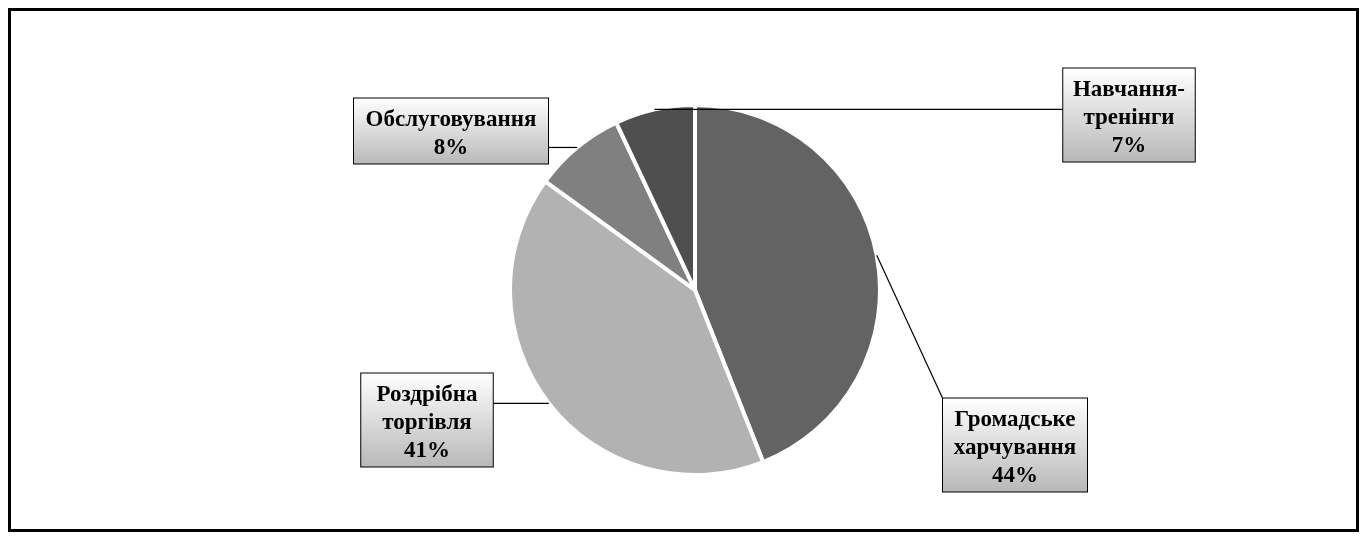 The height and width of the screenshot is (540, 1367). Describe the element at coordinates (451, 118) in the screenshot. I see `slice-label: Обслуговування` at that location.